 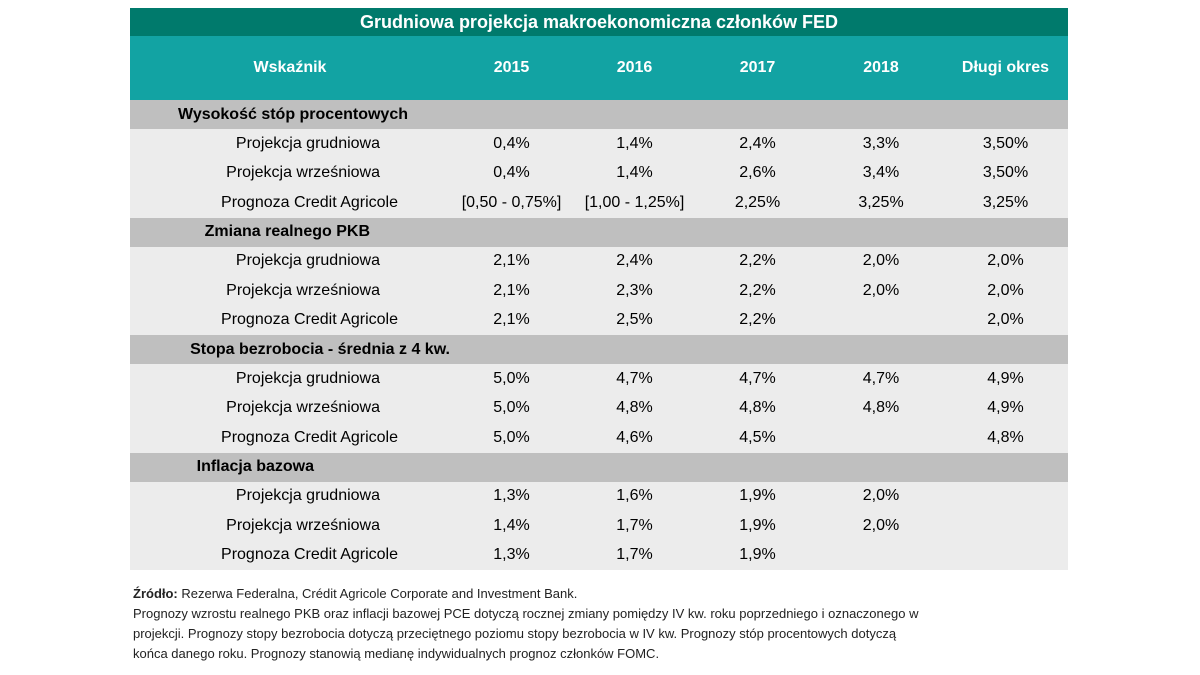 What do you see at coordinates (881, 203) in the screenshot?
I see `cell-2018: 3,25%` at bounding box center [881, 203].